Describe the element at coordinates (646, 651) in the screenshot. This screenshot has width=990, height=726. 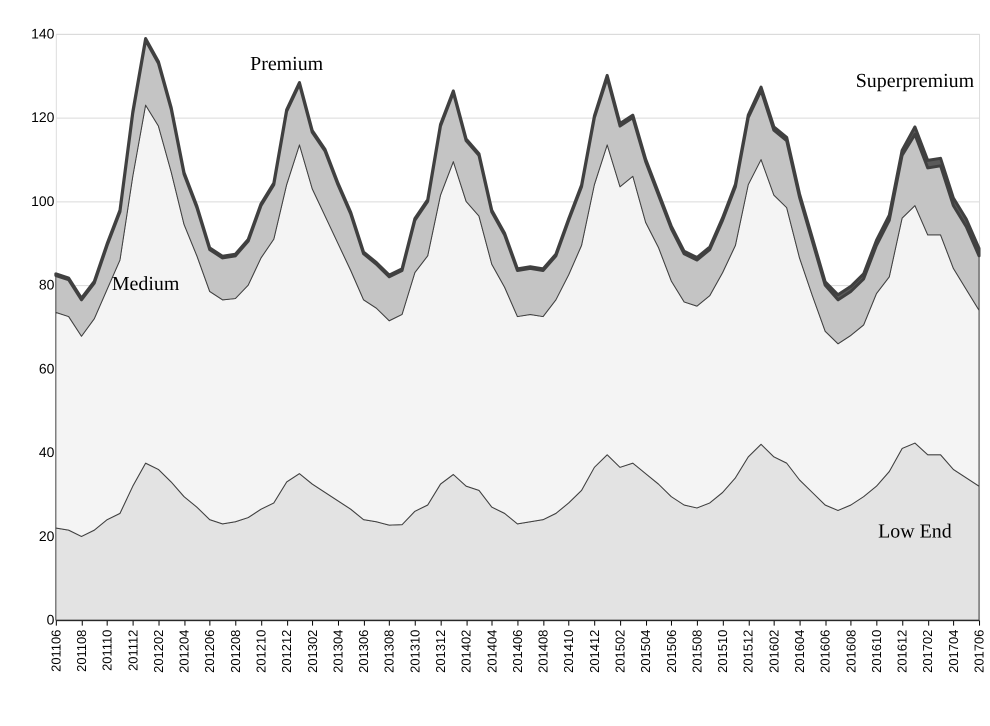
I see `x-tick-label: 201504` at that location.